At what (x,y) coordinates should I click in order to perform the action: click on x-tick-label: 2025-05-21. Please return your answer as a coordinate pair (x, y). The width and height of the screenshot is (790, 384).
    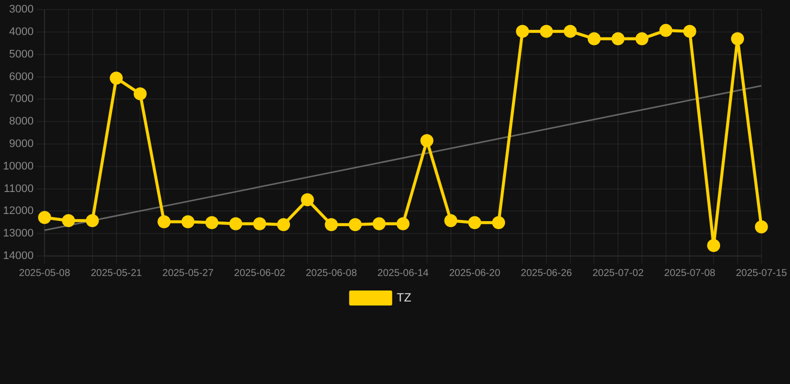
    Looking at the image, I should click on (116, 273).